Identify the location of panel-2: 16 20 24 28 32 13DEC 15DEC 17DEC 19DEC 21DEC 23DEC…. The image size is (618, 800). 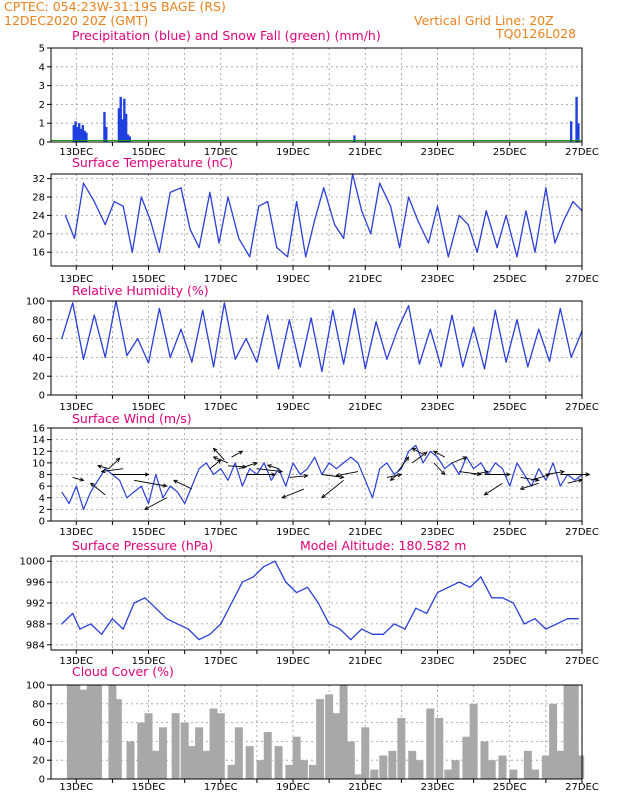
(315, 220).